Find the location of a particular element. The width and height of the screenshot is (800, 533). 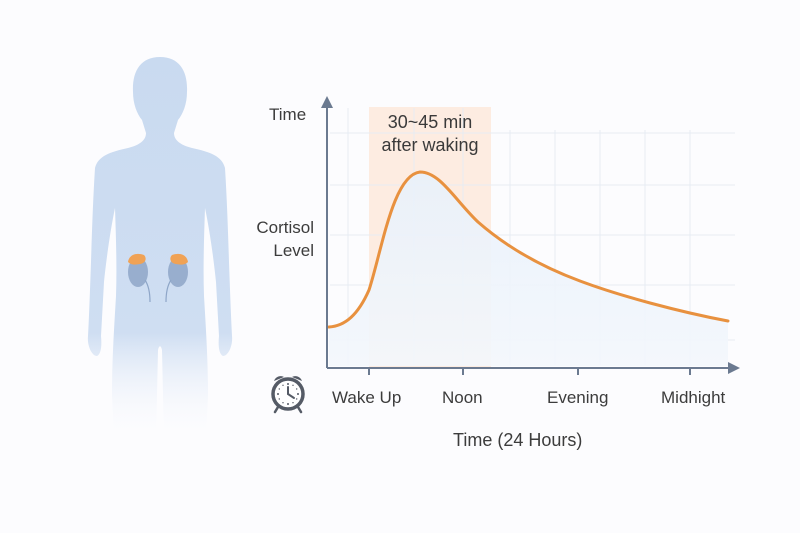

x-axis-arrow-icon is located at coordinates (734, 368).